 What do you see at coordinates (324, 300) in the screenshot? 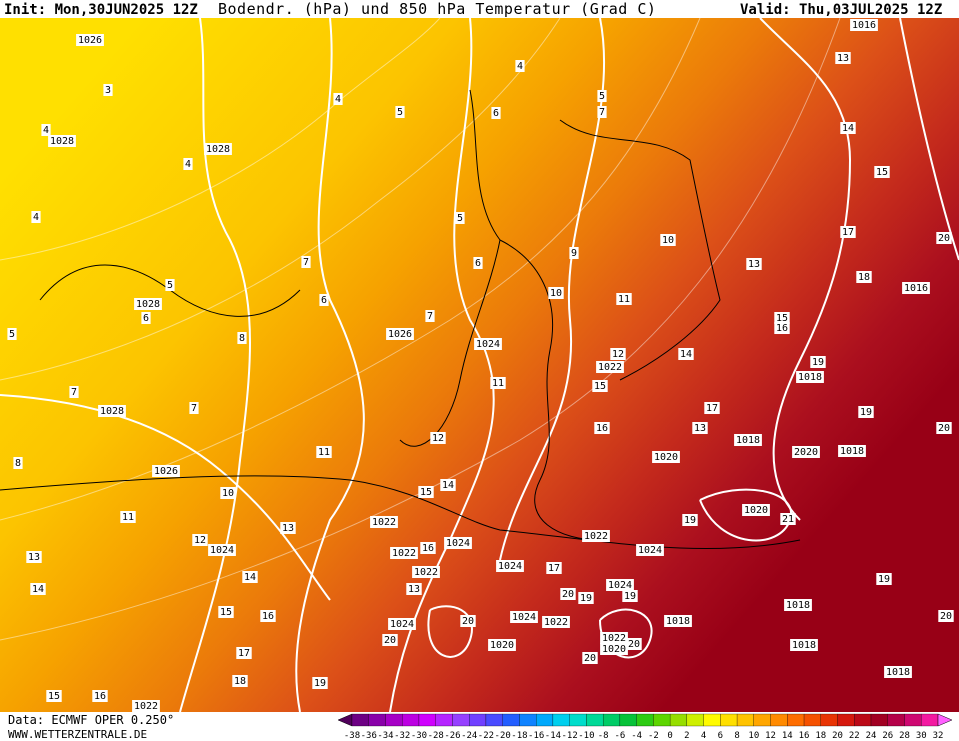
I see `contour-label: 6` at bounding box center [324, 300].